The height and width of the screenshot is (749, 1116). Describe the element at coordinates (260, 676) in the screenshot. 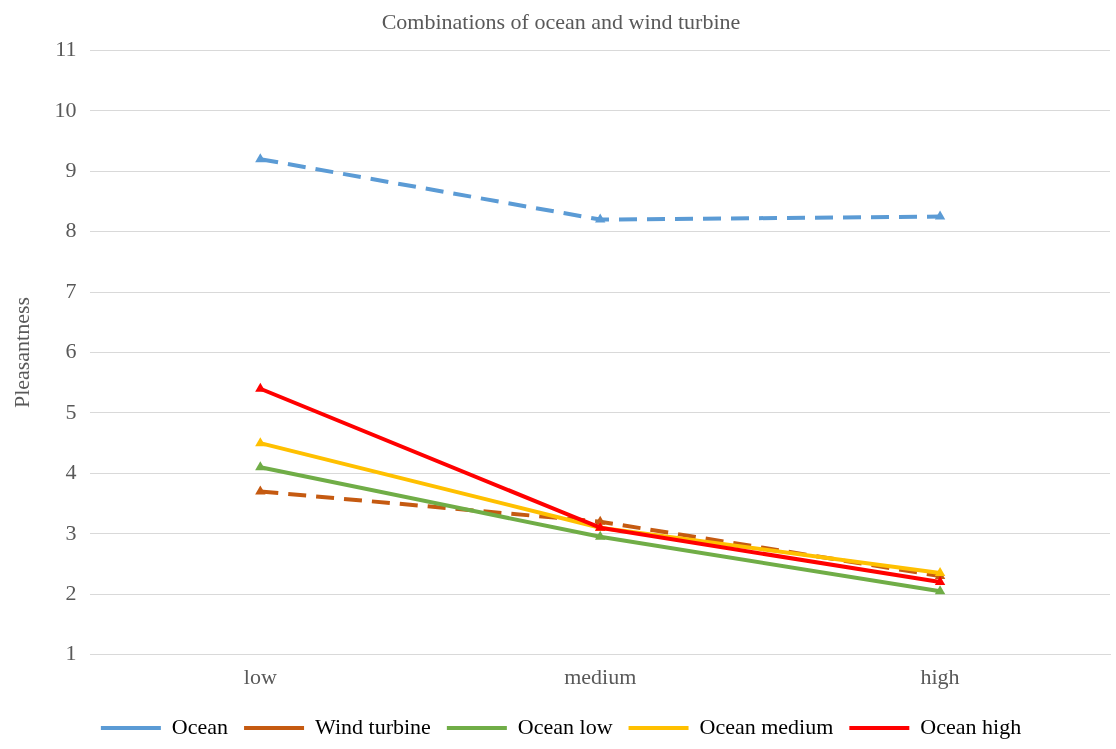

I see `x-tick-label: low` at that location.